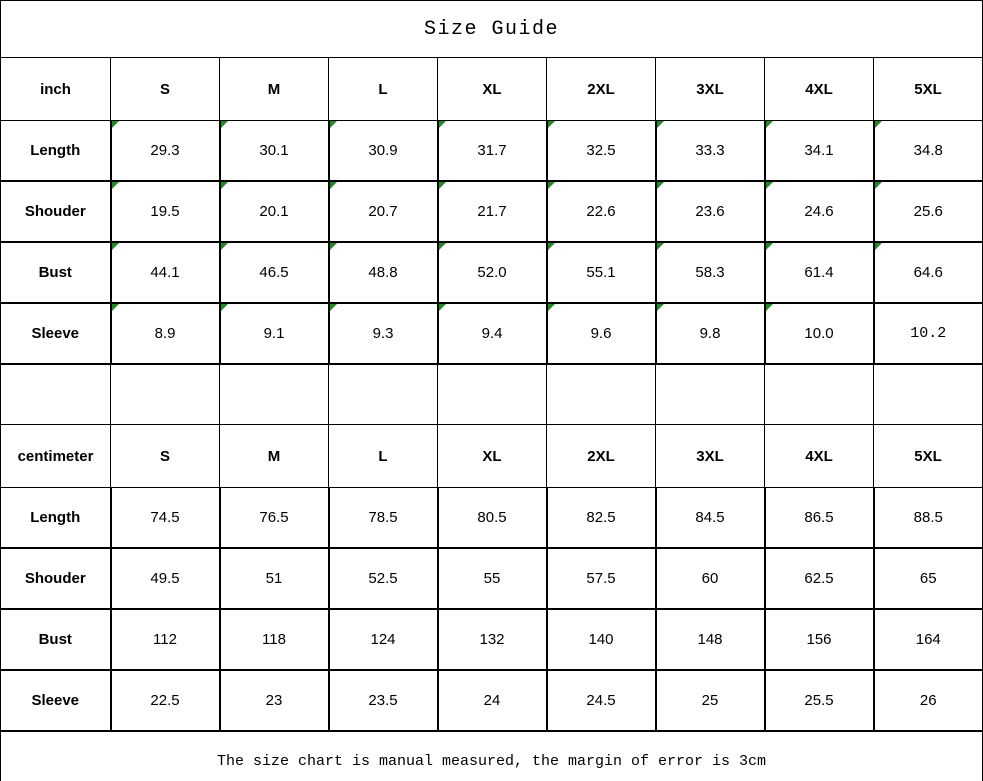 The width and height of the screenshot is (983, 781). What do you see at coordinates (165, 272) in the screenshot?
I see `value-cell: 44.1` at bounding box center [165, 272].